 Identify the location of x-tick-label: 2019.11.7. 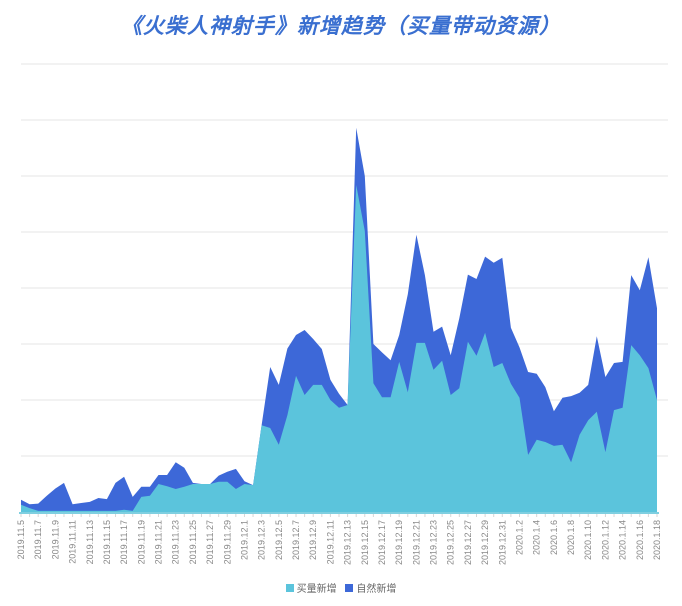
(38, 539).